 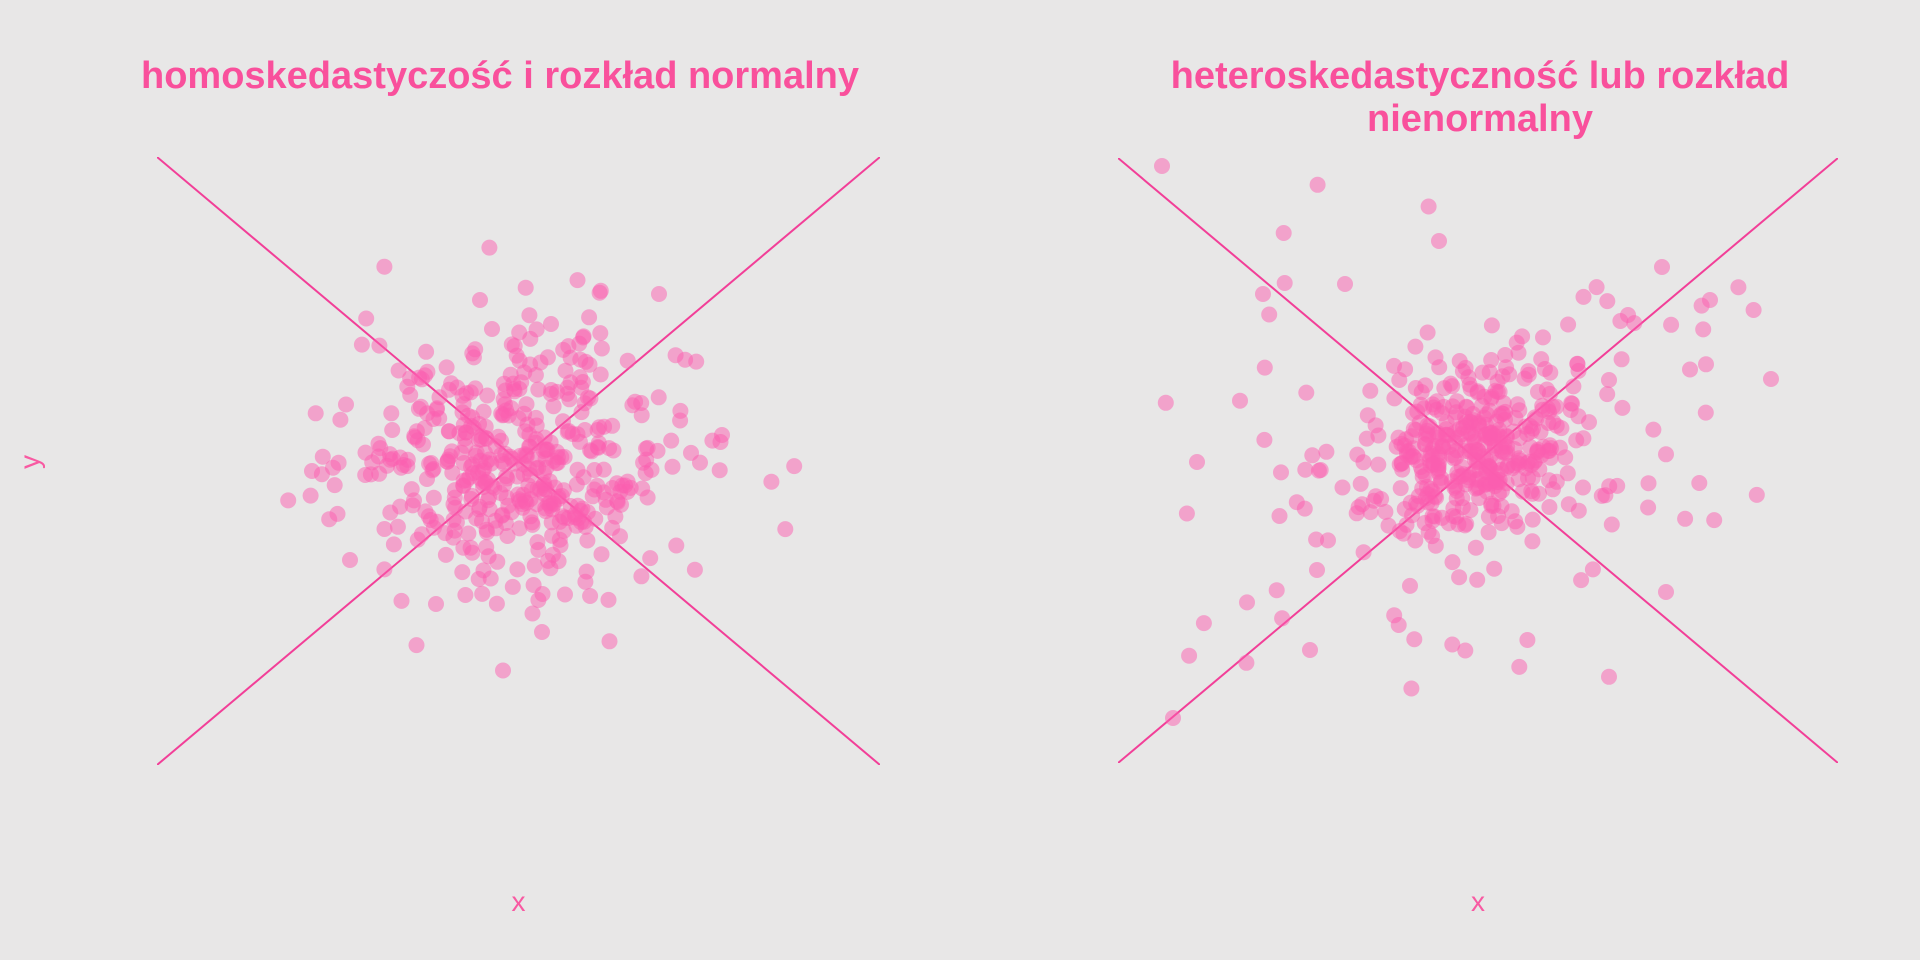 What do you see at coordinates (29, 462) in the screenshot?
I see `y-axis-label: y` at bounding box center [29, 462].